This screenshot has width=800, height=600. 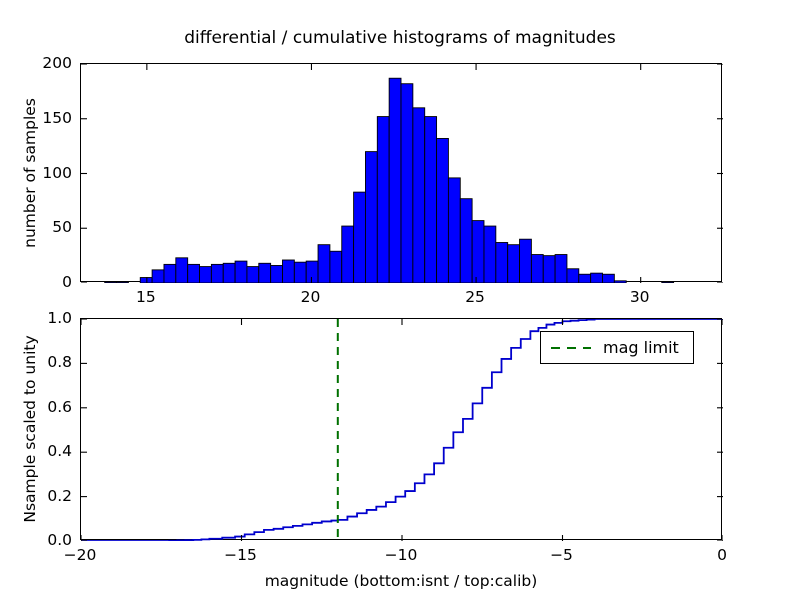 What do you see at coordinates (401, 555) in the screenshot?
I see `bottom-x-tick-label: −10` at bounding box center [401, 555].